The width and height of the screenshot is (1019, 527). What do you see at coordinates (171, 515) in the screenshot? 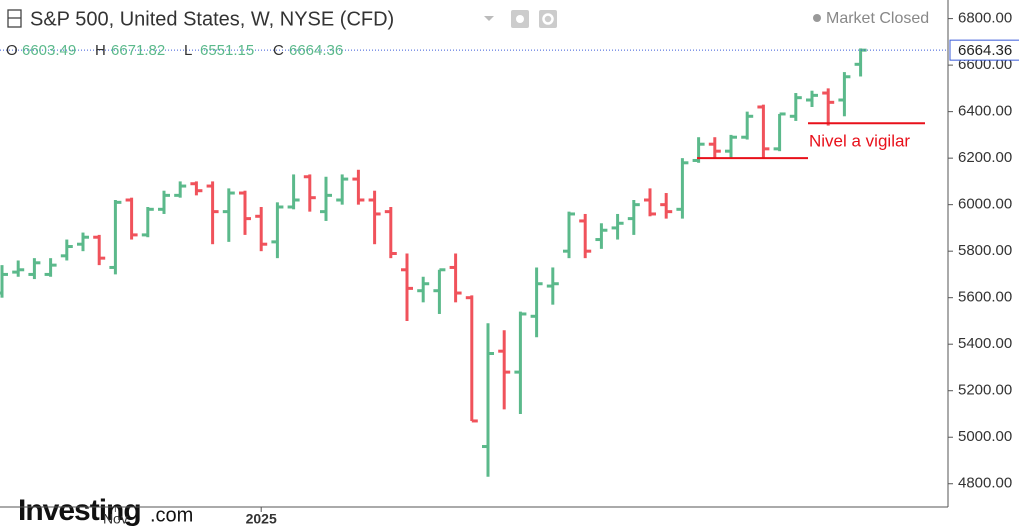
I see `logo-suffix: .com` at bounding box center [171, 515].